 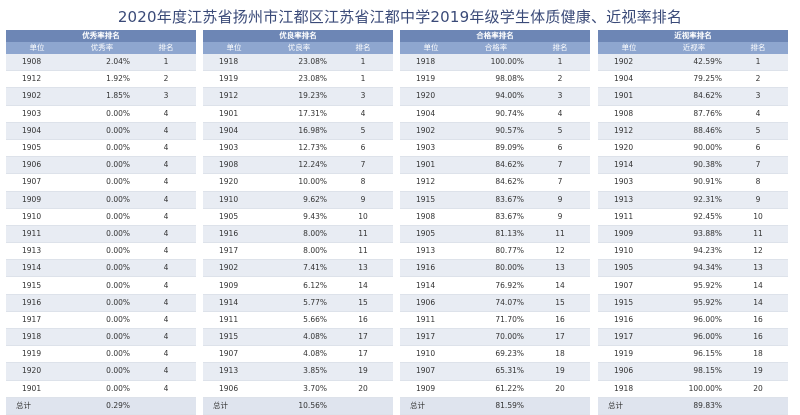 What do you see at coordinates (101, 200) in the screenshot?
I see `table-row: 1909 0.00% 4` at bounding box center [101, 200].